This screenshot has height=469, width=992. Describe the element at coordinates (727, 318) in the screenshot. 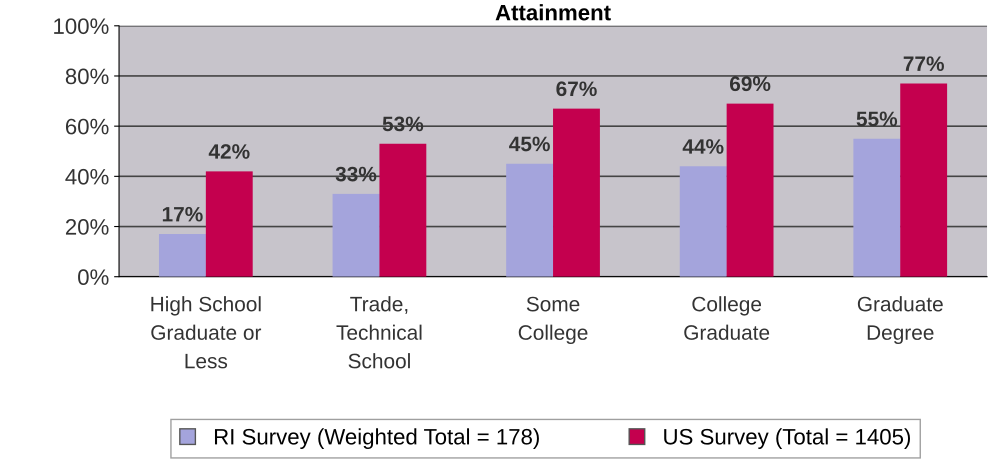

I see `x-tick-label: College Graduate` at that location.